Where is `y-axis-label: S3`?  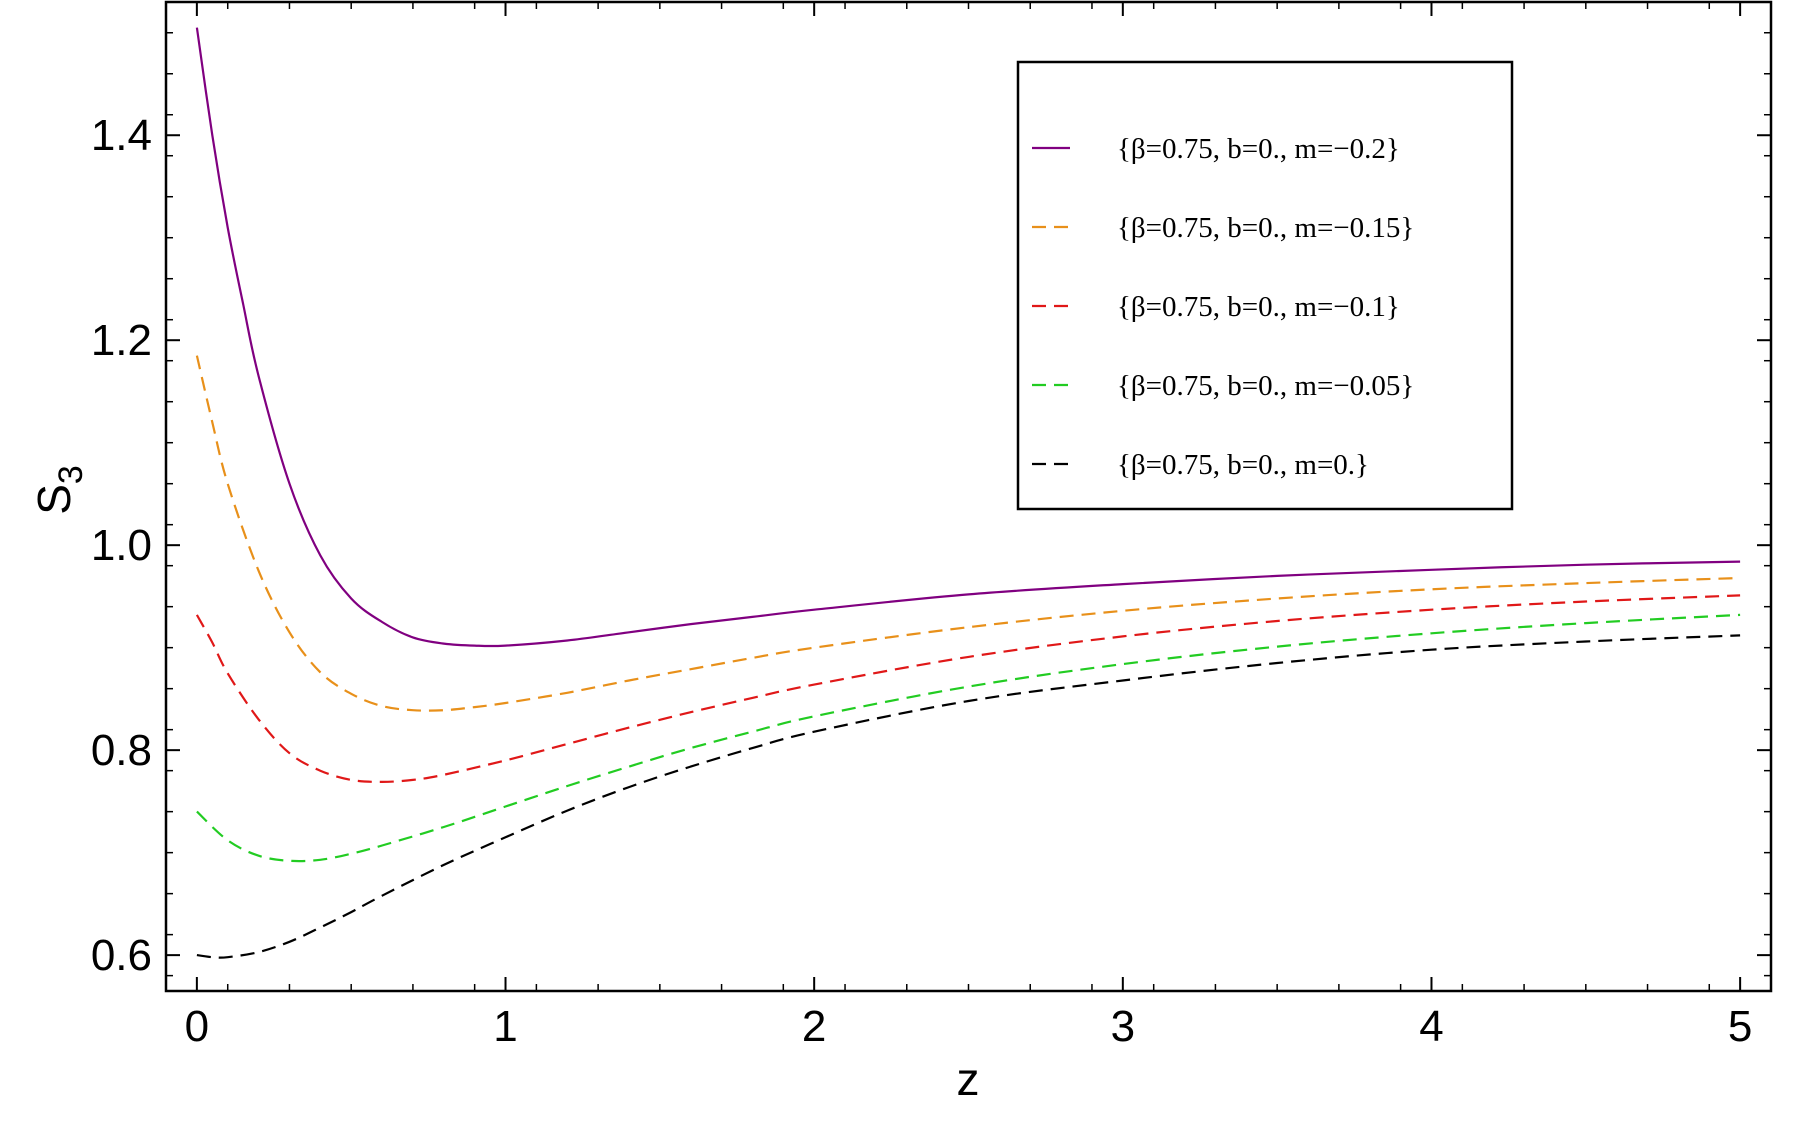 y-axis-label: S3 is located at coordinates (59, 490).